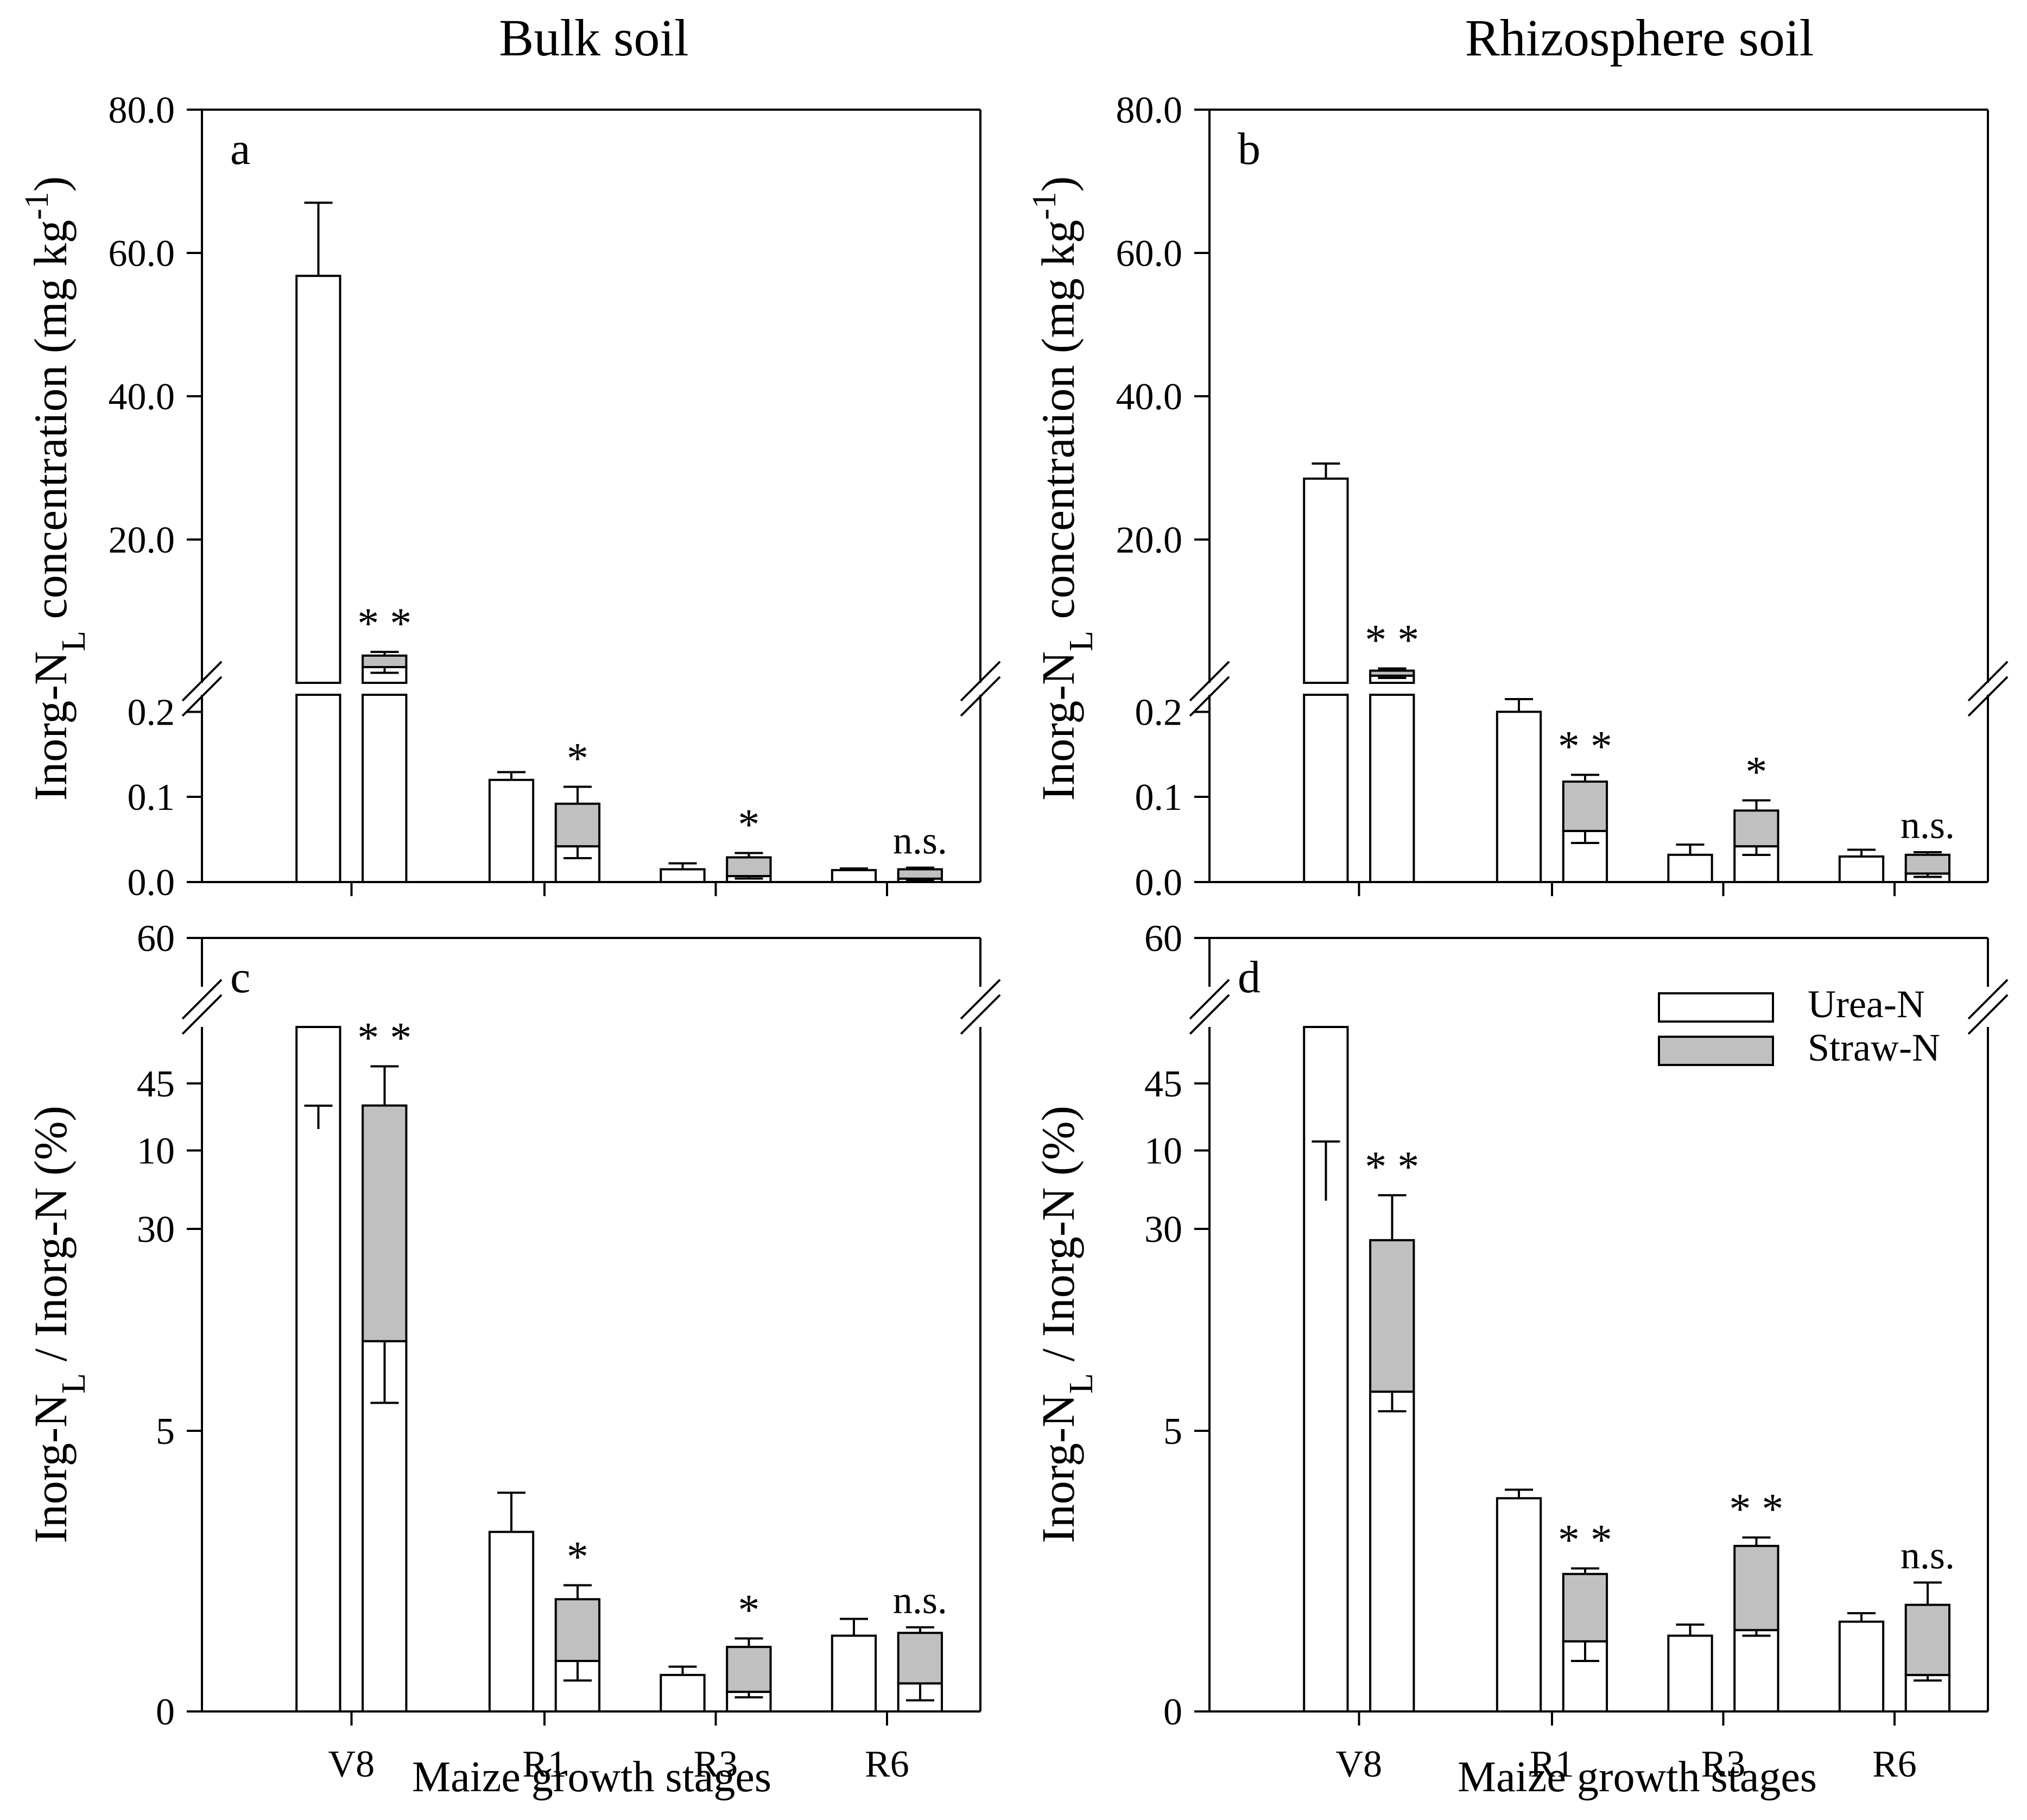  What do you see at coordinates (240, 149) in the screenshot?
I see `panel-letter-a: a` at bounding box center [240, 149].